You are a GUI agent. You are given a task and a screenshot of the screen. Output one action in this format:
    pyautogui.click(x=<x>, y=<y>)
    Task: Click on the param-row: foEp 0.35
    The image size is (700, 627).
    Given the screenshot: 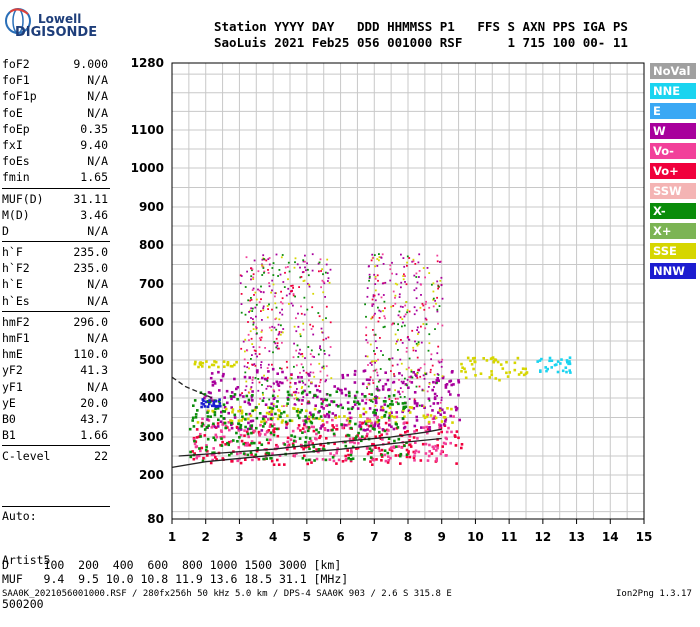 What is the action you would take?
    pyautogui.click(x=55, y=129)
    